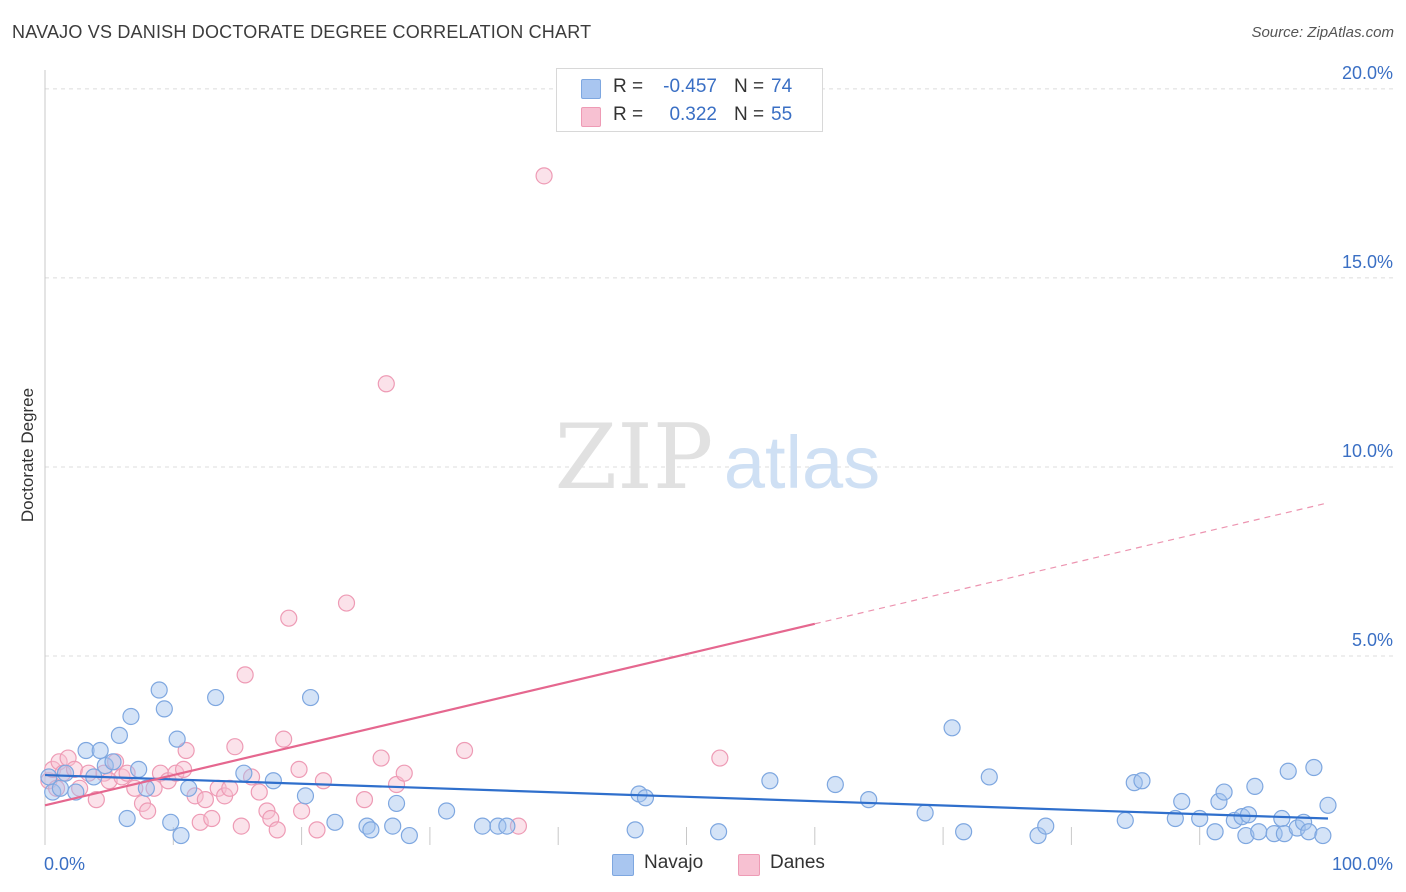 This screenshot has width=1406, height=892. Describe the element at coordinates (1367, 73) in the screenshot. I see `y-tick-label: 20.0%` at that location.